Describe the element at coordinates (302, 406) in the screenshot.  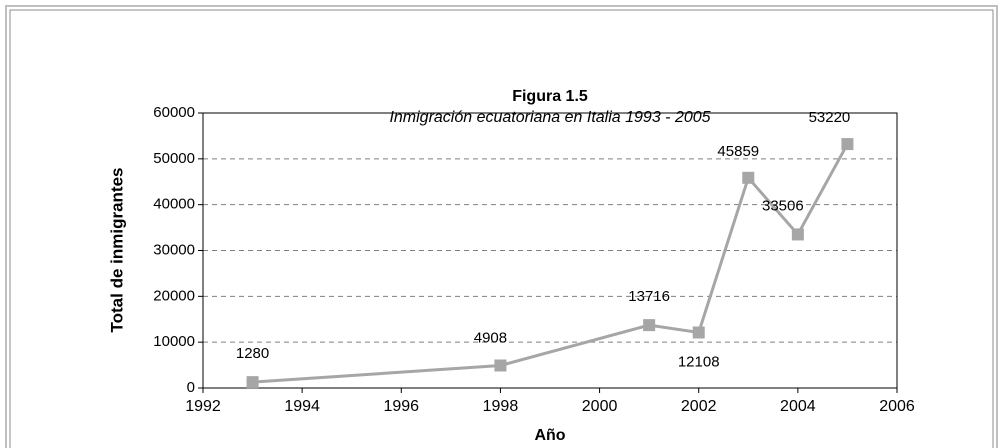
I see `x-tick-label: 1994` at that location.